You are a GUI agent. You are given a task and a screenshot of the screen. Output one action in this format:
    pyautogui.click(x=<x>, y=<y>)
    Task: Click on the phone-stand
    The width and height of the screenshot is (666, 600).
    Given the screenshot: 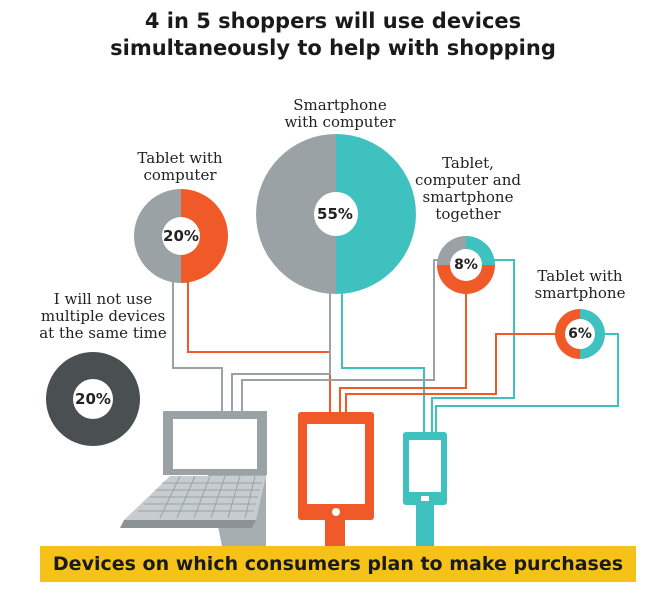 What is the action you would take?
    pyautogui.click(x=425, y=525)
    